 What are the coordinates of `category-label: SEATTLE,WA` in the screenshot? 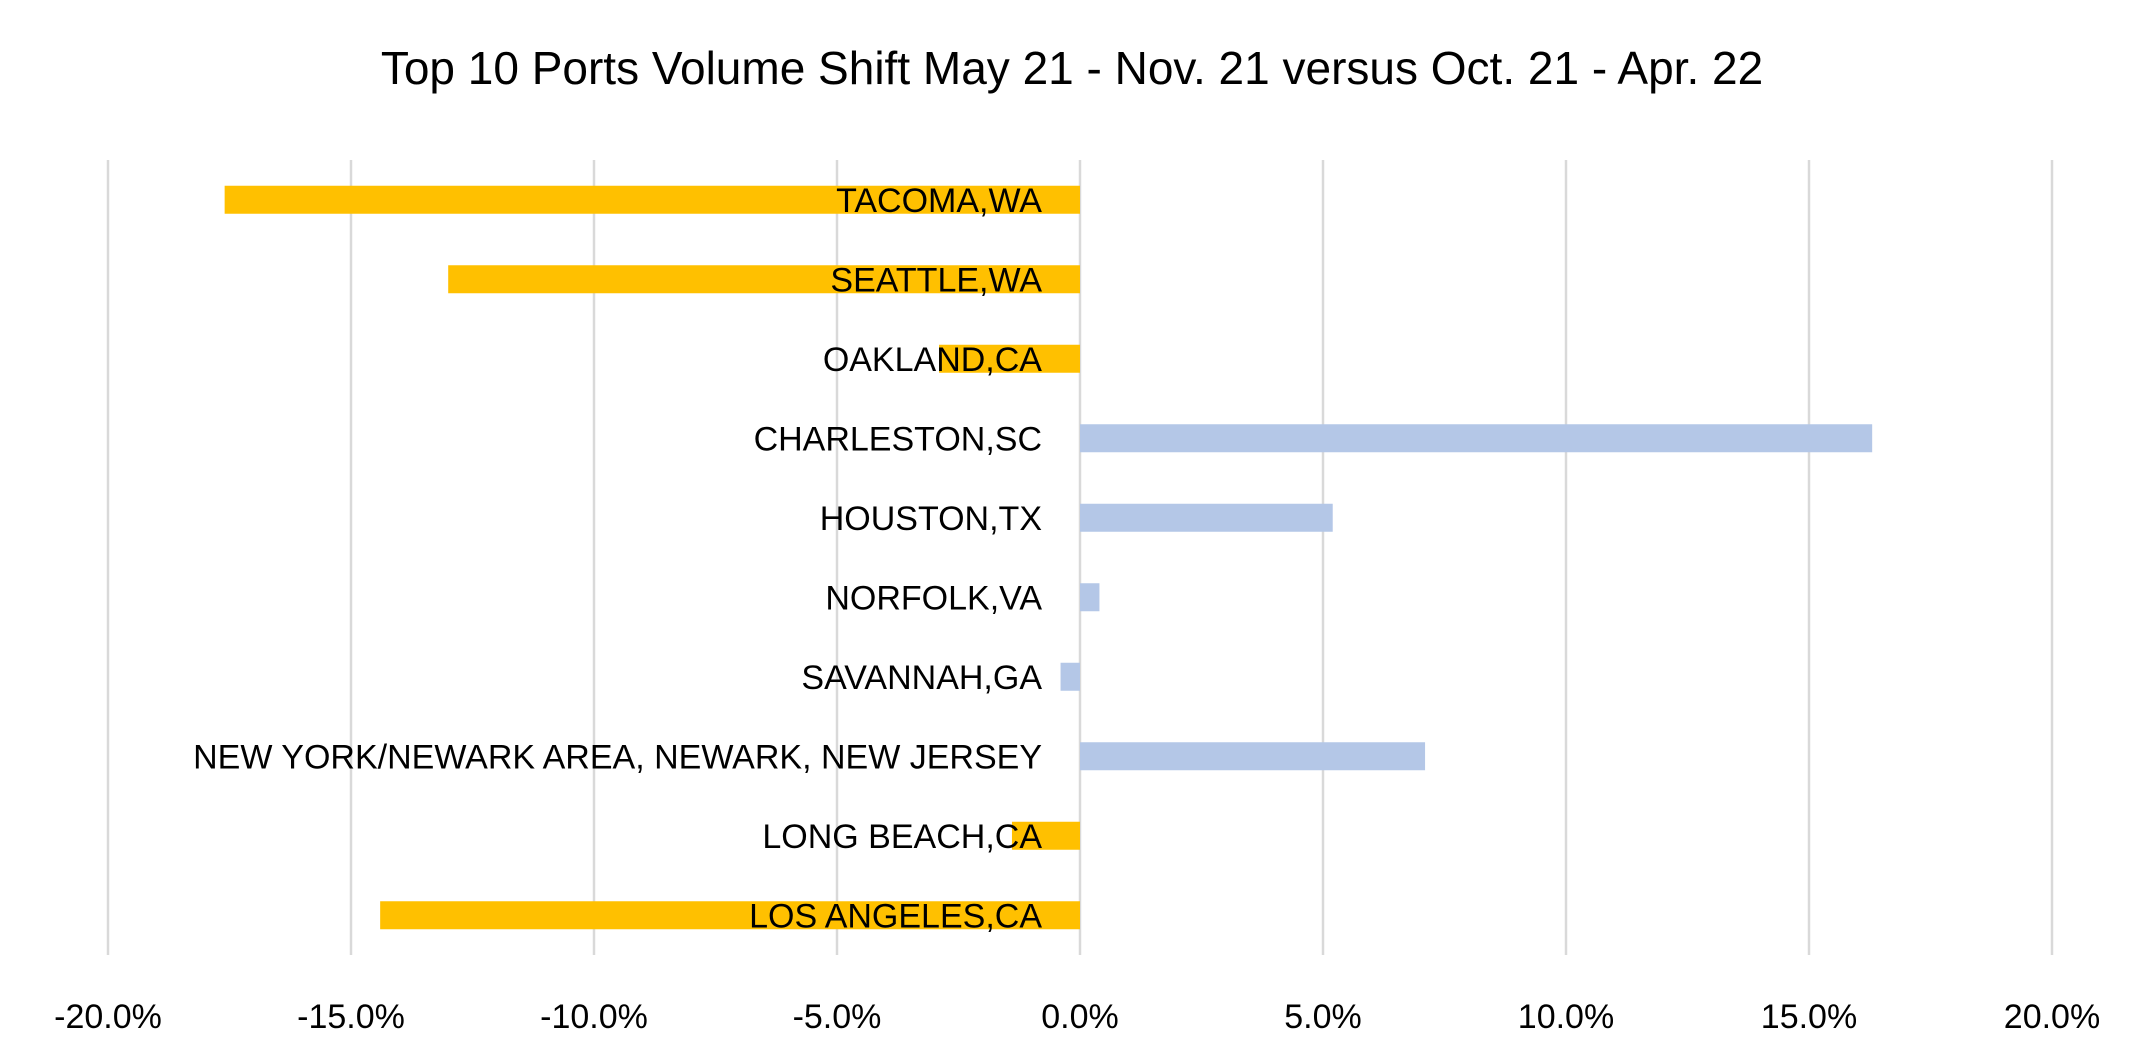 It's located at (936, 280).